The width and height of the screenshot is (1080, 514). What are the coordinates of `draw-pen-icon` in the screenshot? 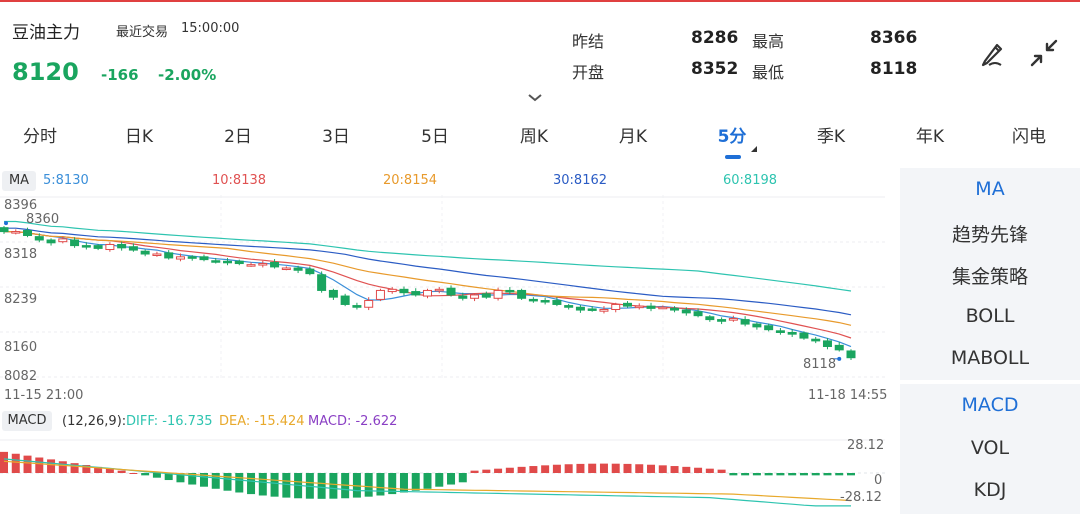 It's located at (993, 53).